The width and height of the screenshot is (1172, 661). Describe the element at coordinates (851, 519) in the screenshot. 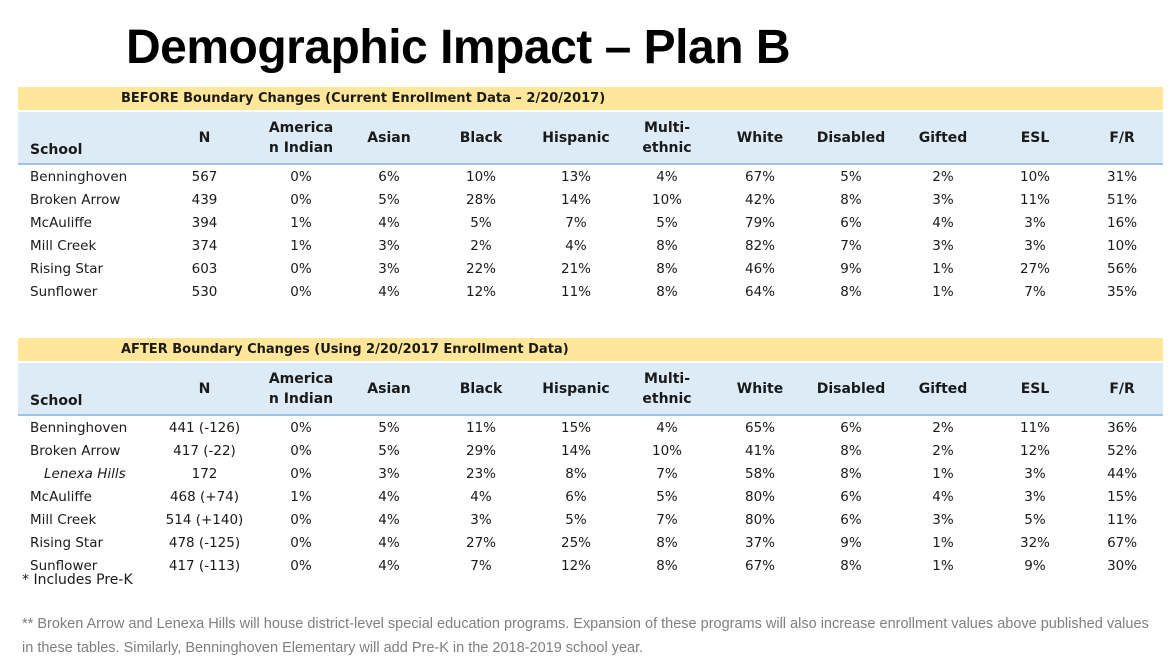

I see `percent-cell: 6%` at that location.